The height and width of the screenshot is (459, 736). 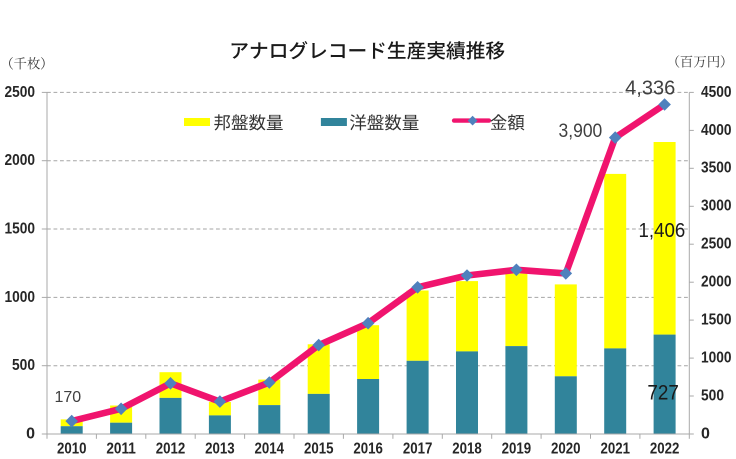 I want to click on svg-text: 3,900, so click(x=581, y=131).